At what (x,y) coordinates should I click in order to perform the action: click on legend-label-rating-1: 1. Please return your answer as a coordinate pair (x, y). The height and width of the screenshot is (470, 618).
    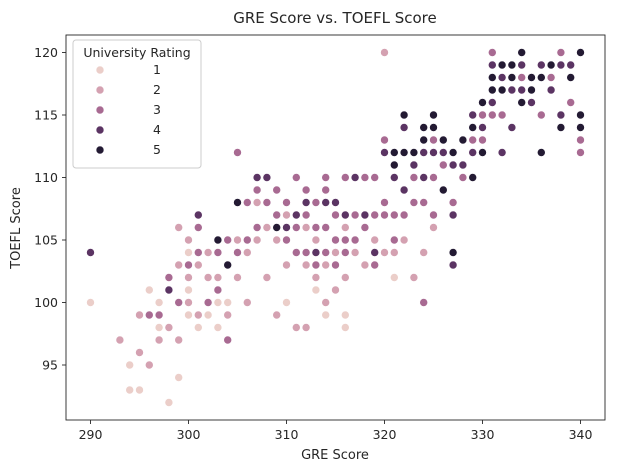
    Looking at the image, I should click on (157, 69).